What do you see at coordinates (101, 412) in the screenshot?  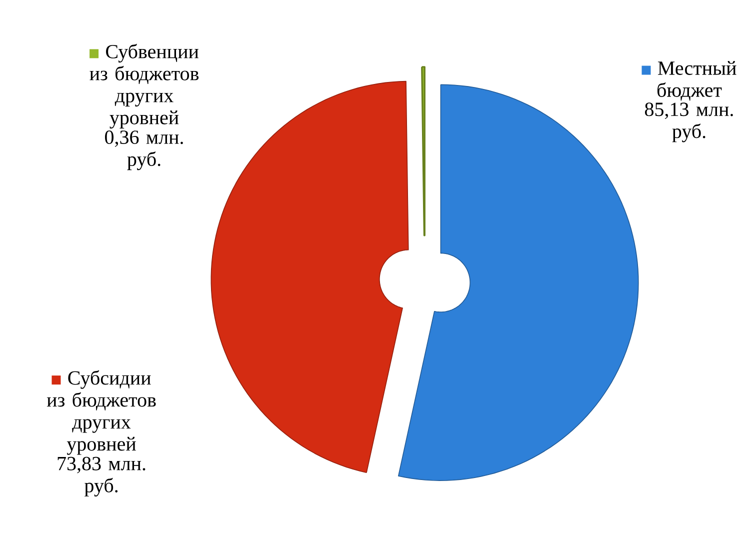 I see `legend-label: Субсидии из бюджетов других уровней` at bounding box center [101, 412].